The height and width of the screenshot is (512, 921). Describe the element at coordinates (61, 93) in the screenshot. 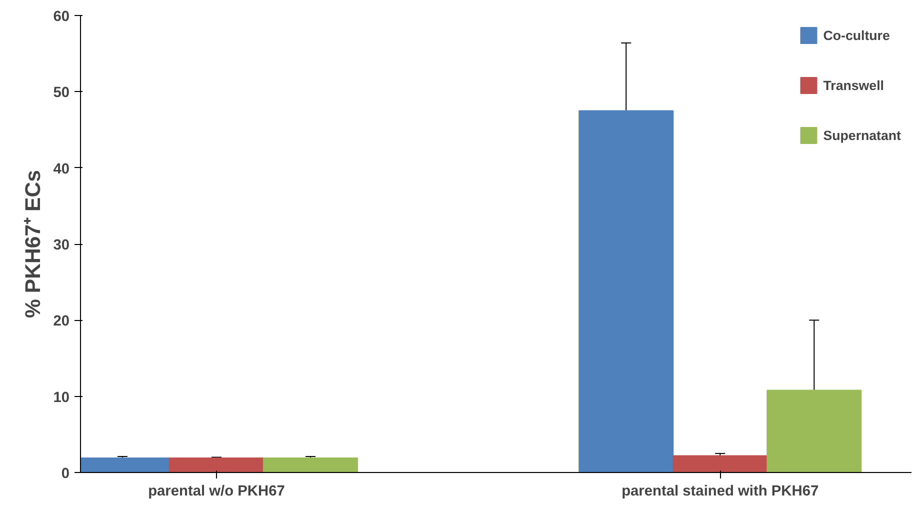

I see `y-tick-label: 50` at that location.